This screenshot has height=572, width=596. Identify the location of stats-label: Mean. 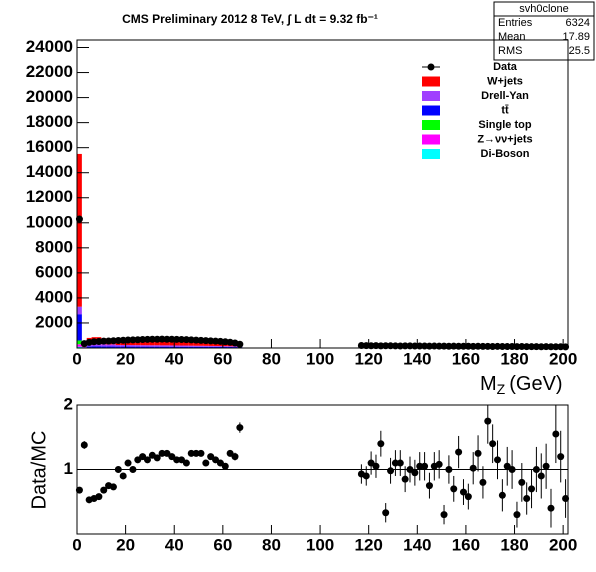
(512, 37).